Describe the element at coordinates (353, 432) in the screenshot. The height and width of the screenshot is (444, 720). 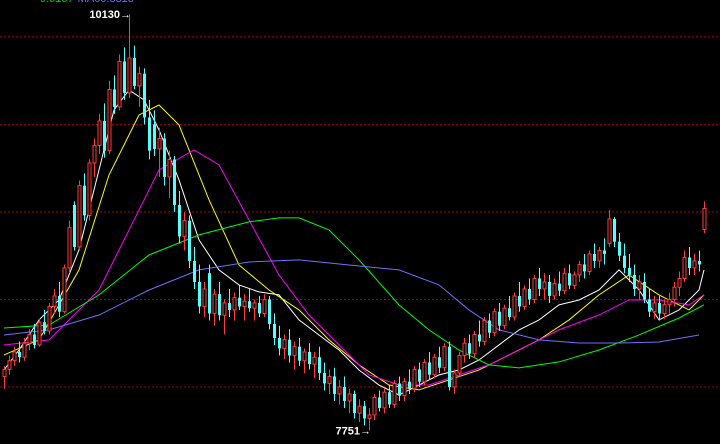
I see `annotation: 7751→` at that location.